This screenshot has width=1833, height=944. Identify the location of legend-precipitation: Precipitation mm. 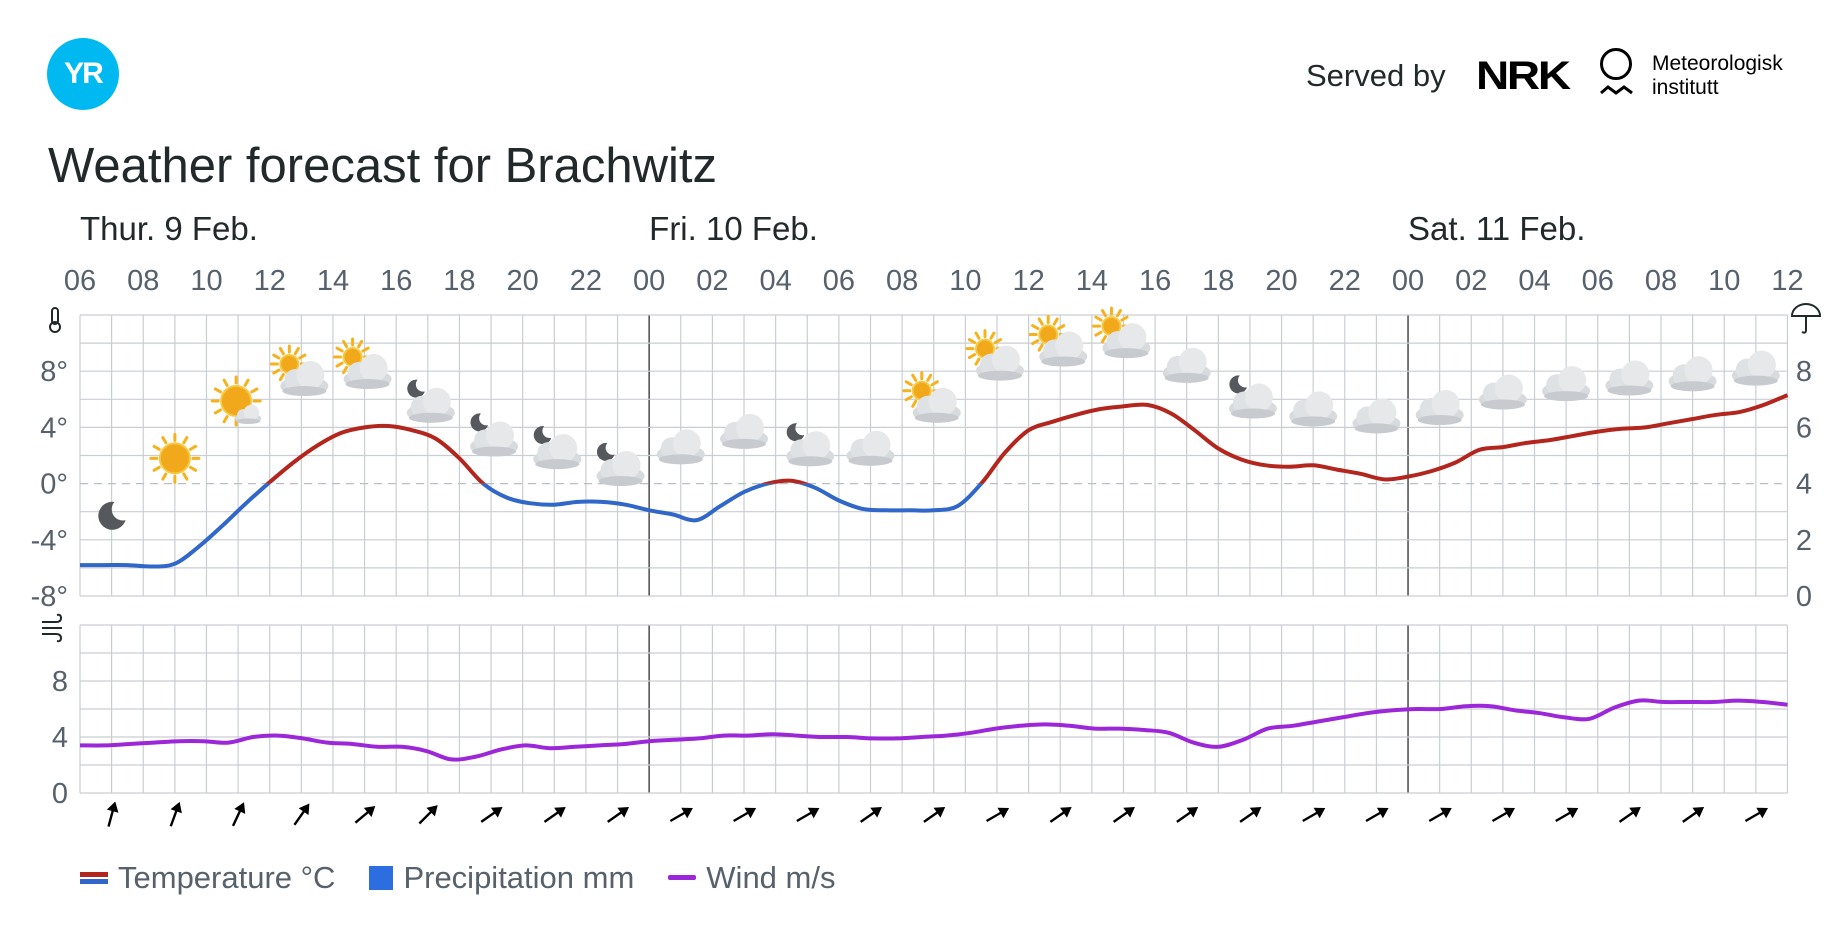
(501, 878).